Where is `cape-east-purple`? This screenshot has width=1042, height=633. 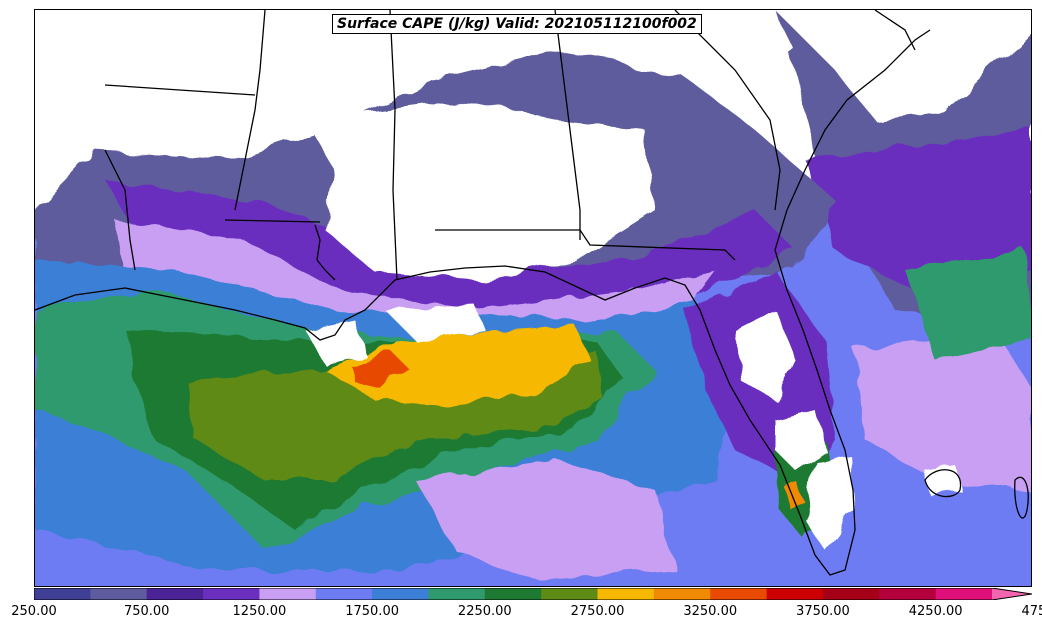 cape-east-purple is located at coordinates (918, 210).